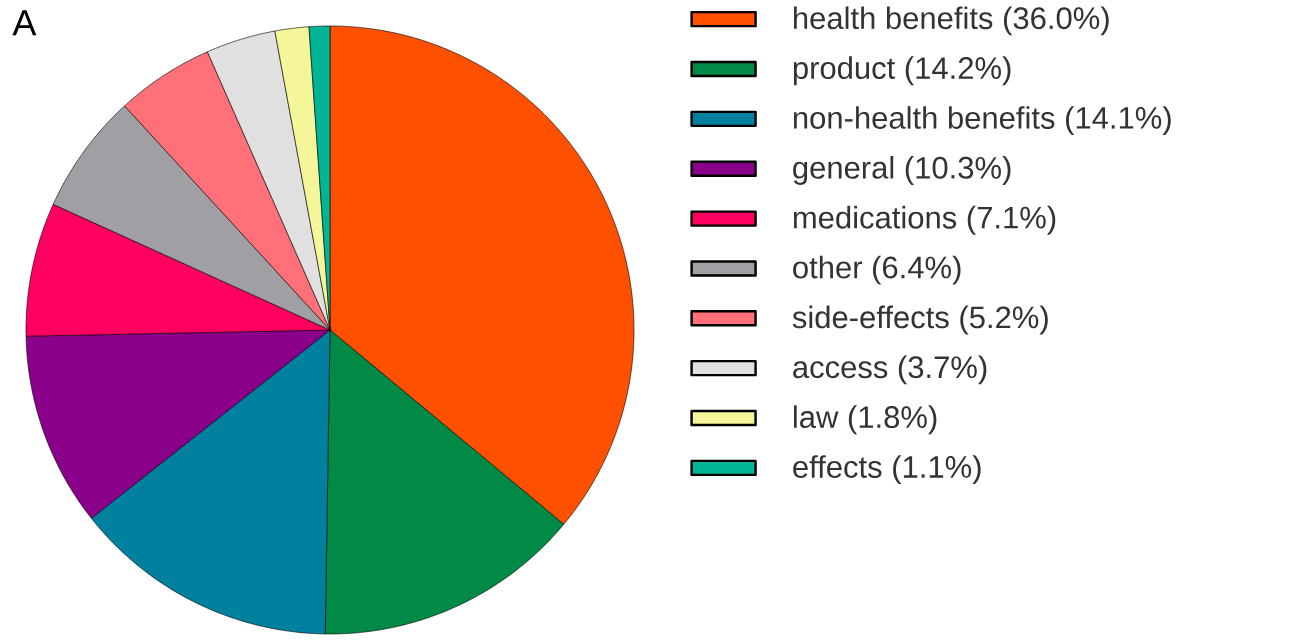 This screenshot has height=640, width=1313. What do you see at coordinates (890, 370) in the screenshot?
I see `legend-label: access (3.7%)` at bounding box center [890, 370].